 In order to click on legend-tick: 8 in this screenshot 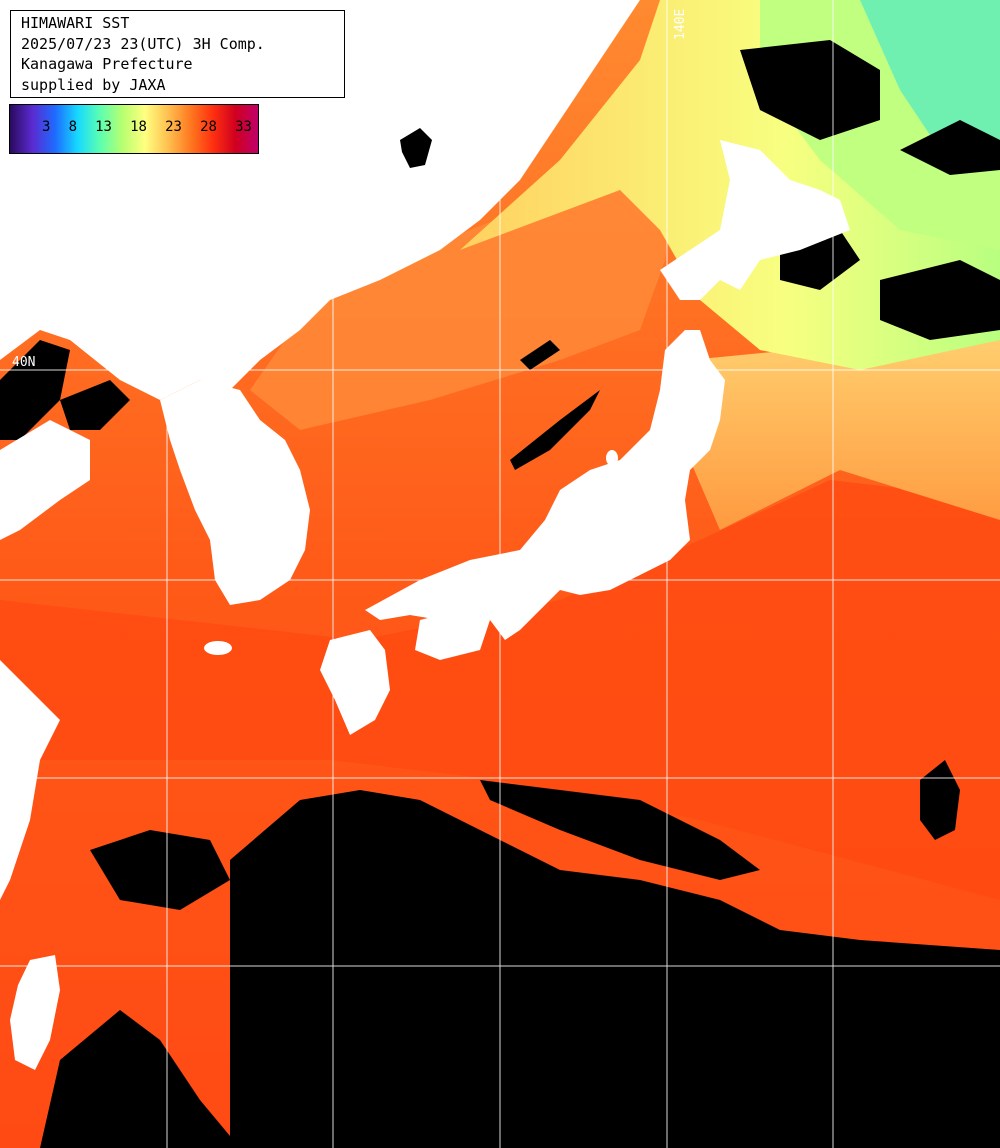, I will do `click(72, 127)`.